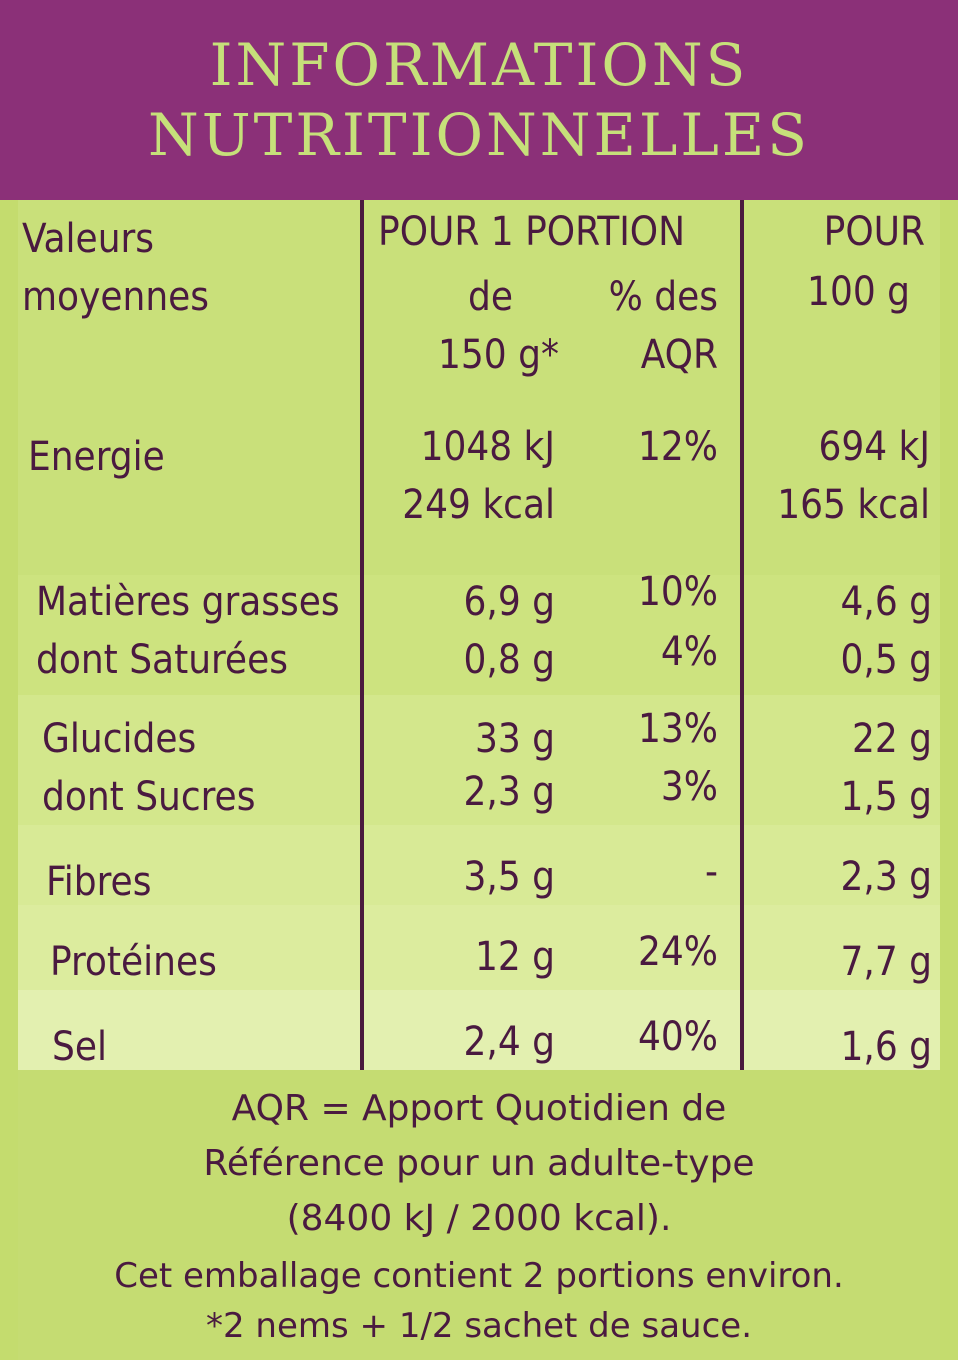  Describe the element at coordinates (509, 1042) in the screenshot. I see `row-portion-salt: 2,4 g` at that location.